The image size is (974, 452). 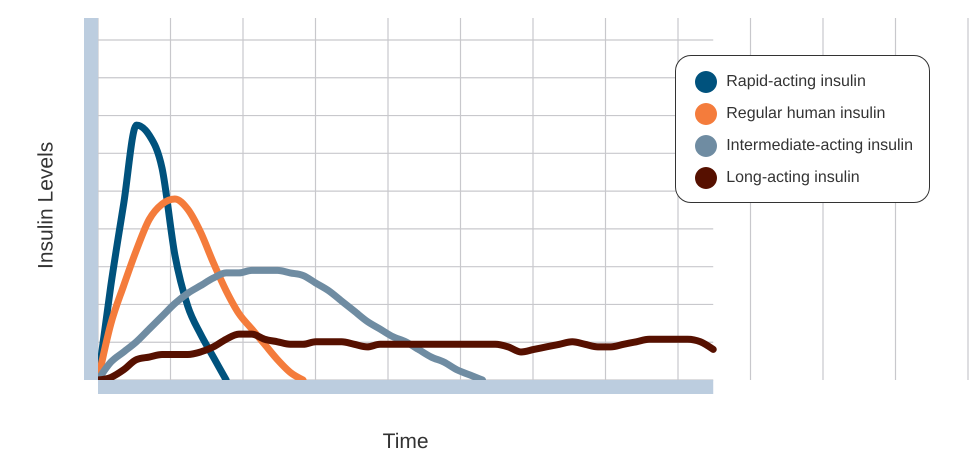 What do you see at coordinates (793, 178) in the screenshot?
I see `legend-label: Long-acting insulin` at bounding box center [793, 178].